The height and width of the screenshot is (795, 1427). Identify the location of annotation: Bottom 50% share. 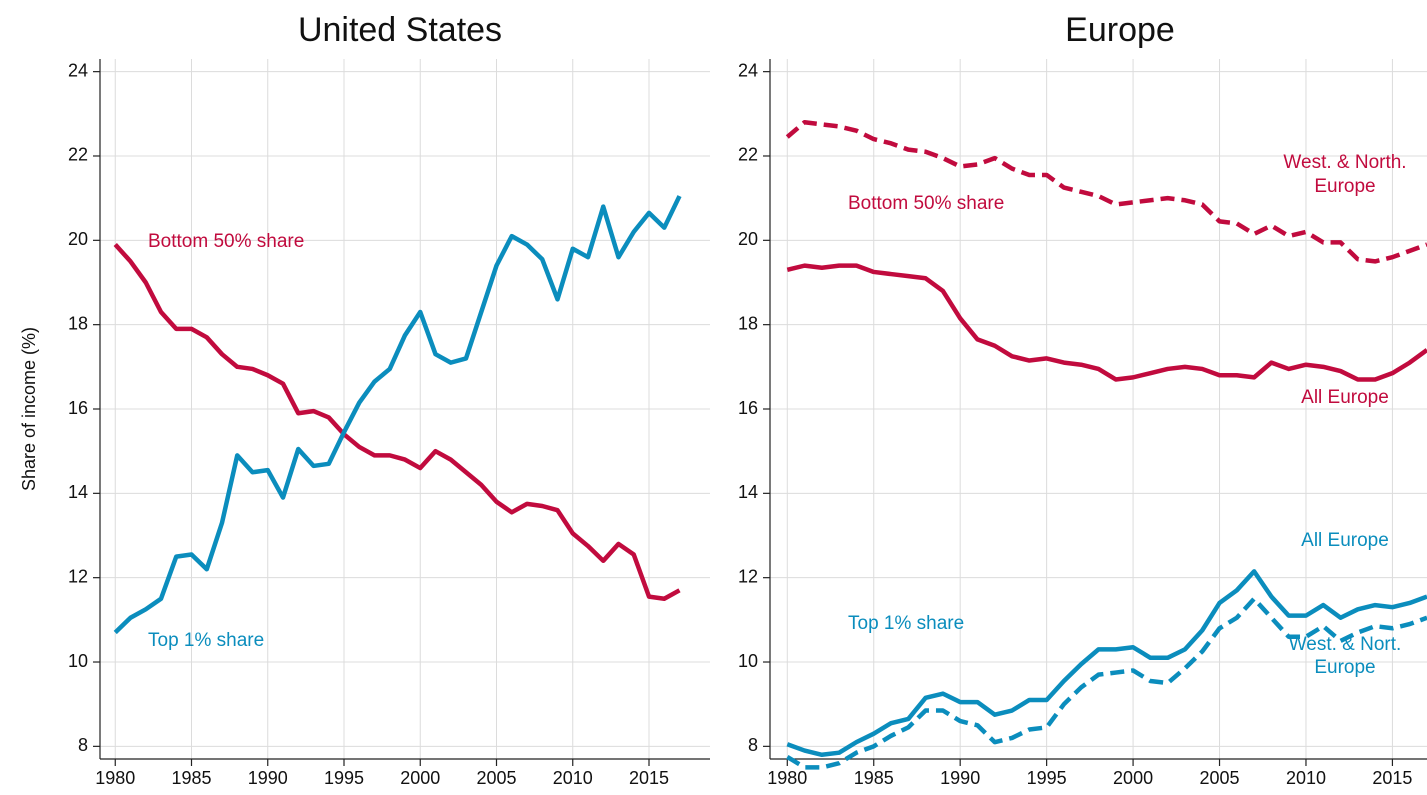
(926, 203).